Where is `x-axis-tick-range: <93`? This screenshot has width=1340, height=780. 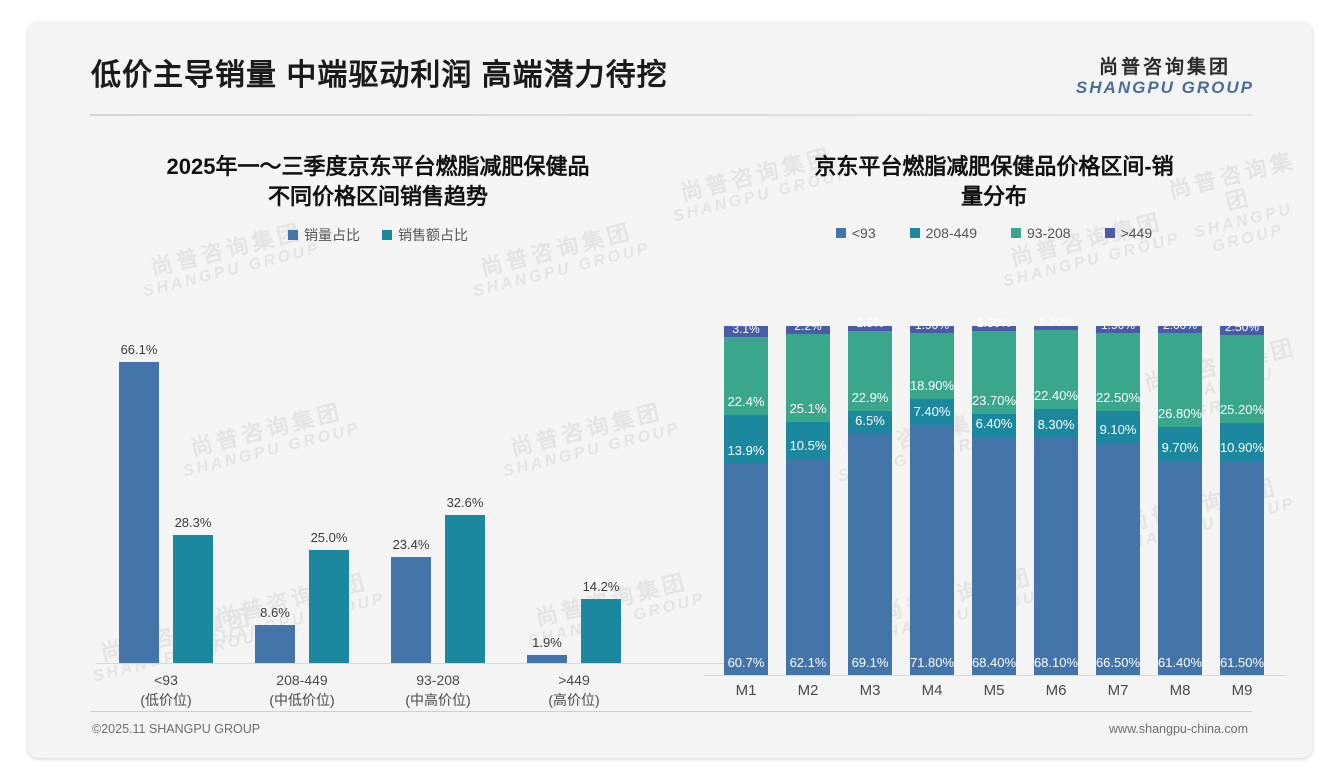 x-axis-tick-range: <93 is located at coordinates (166, 680).